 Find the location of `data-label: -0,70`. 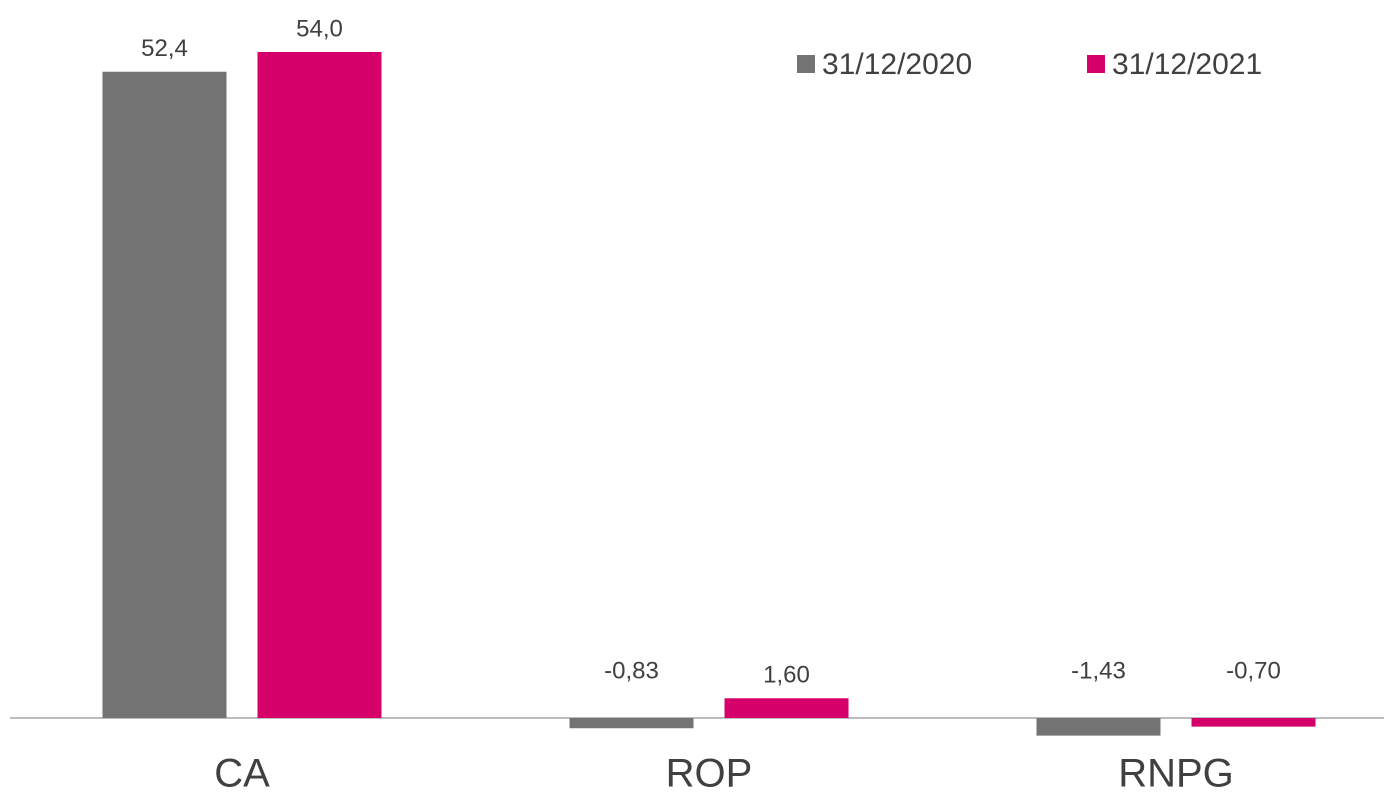

data-label: -0,70 is located at coordinates (1253, 670).